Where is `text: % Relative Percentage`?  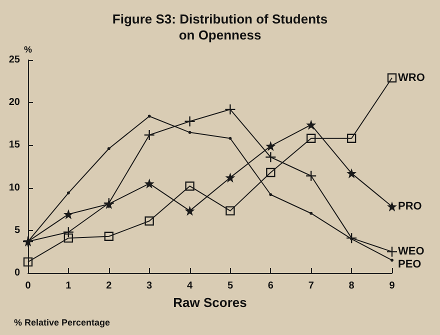 text: % Relative Percentage is located at coordinates (62, 323).